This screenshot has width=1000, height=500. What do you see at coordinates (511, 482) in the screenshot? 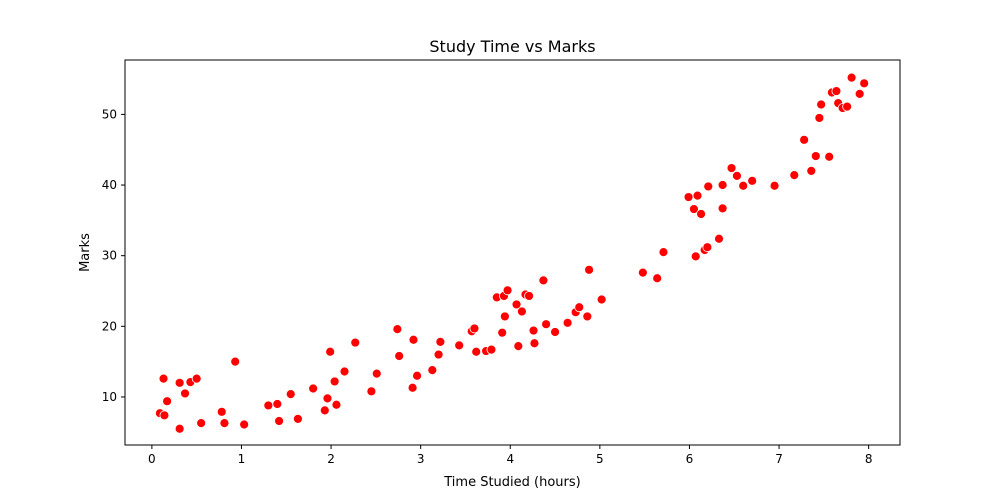
I see `x-axis-label: Time Studied (hours)` at bounding box center [511, 482].